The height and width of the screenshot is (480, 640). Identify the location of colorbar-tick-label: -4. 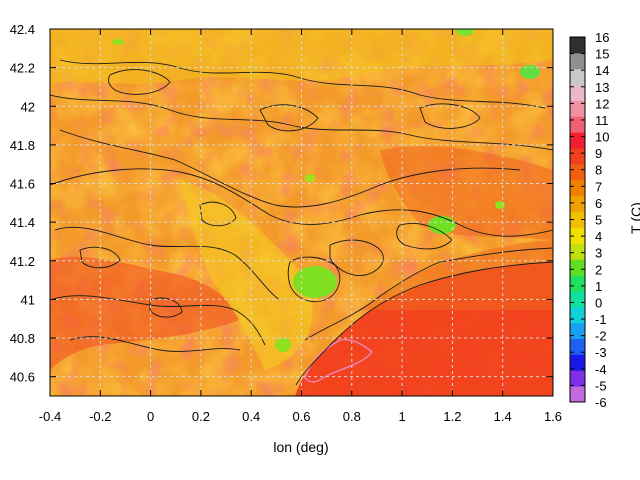
(601, 369).